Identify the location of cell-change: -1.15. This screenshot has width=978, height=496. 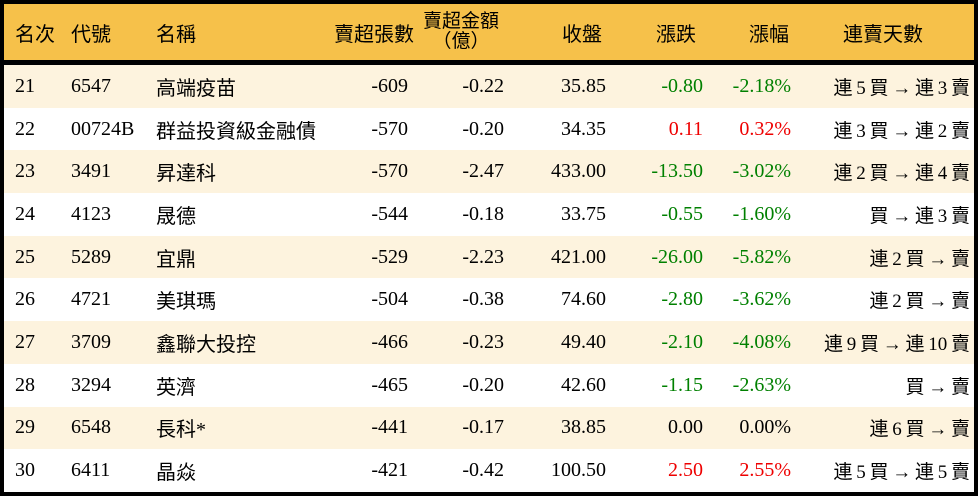
(656, 385).